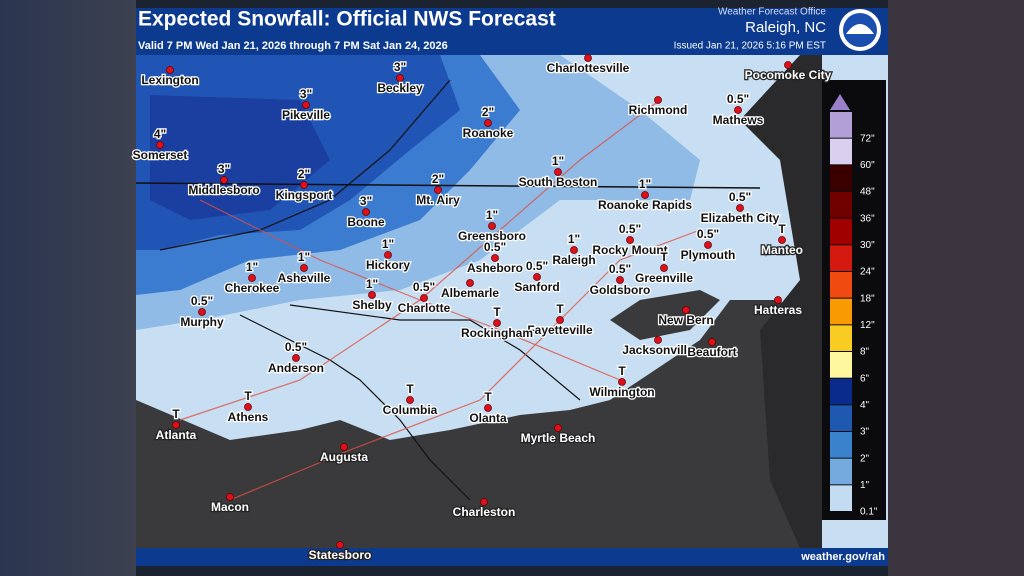 Image resolution: width=1024 pixels, height=576 pixels. Describe the element at coordinates (854, 306) in the screenshot. I see `legend-scale: 72" 60" 48" 36" 30" 24" 18" 12" 8" 6" 4" 3" 2" 1" 0.1"` at that location.